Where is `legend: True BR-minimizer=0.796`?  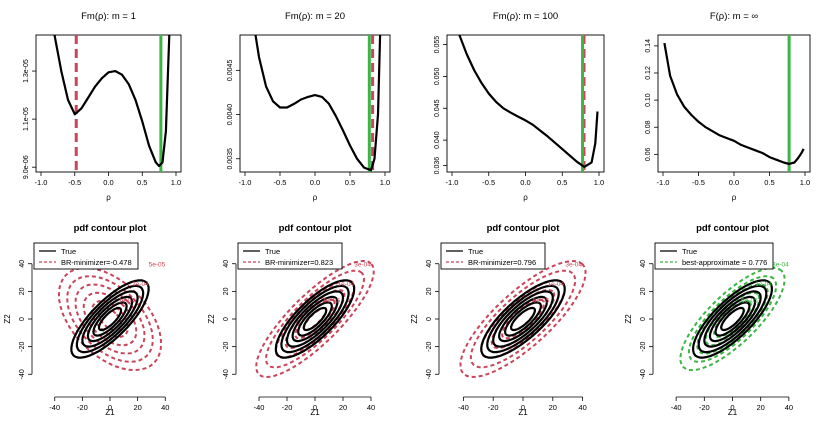 legend: True BR-minimizer=0.796 is located at coordinates (493, 256).